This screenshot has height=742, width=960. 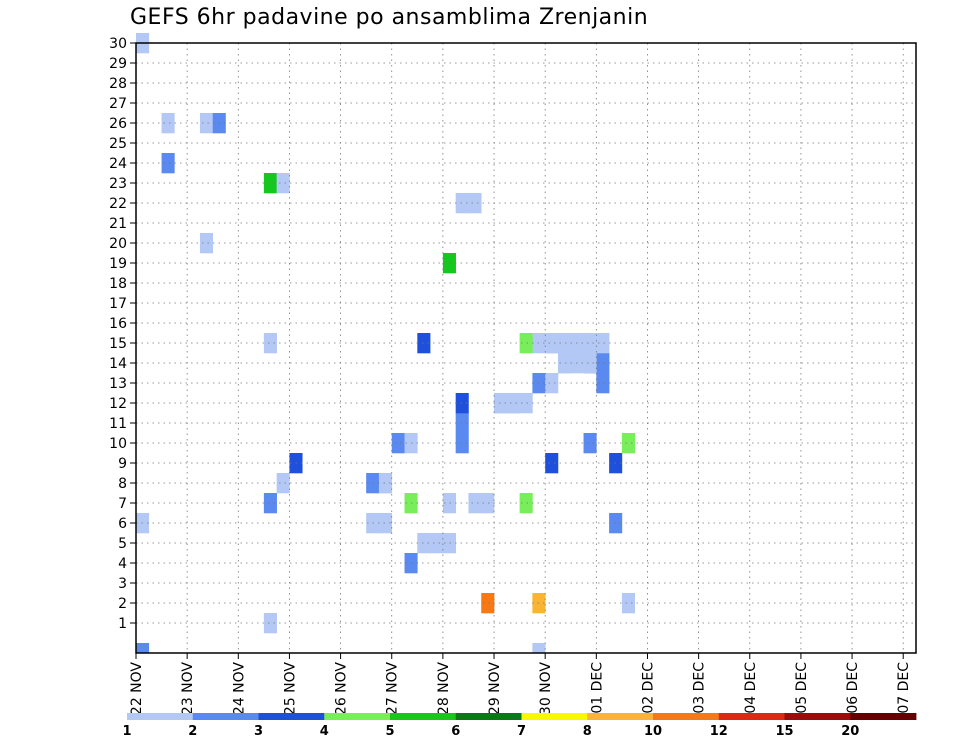 I want to click on y-tick-label: 18, so click(x=118, y=284).